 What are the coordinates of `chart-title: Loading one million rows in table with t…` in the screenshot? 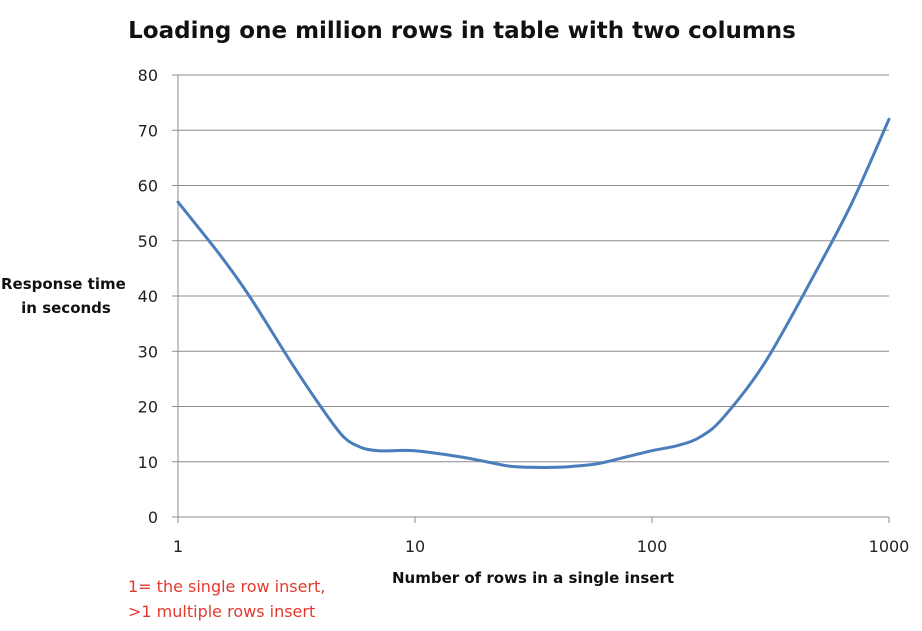 It's located at (462, 31).